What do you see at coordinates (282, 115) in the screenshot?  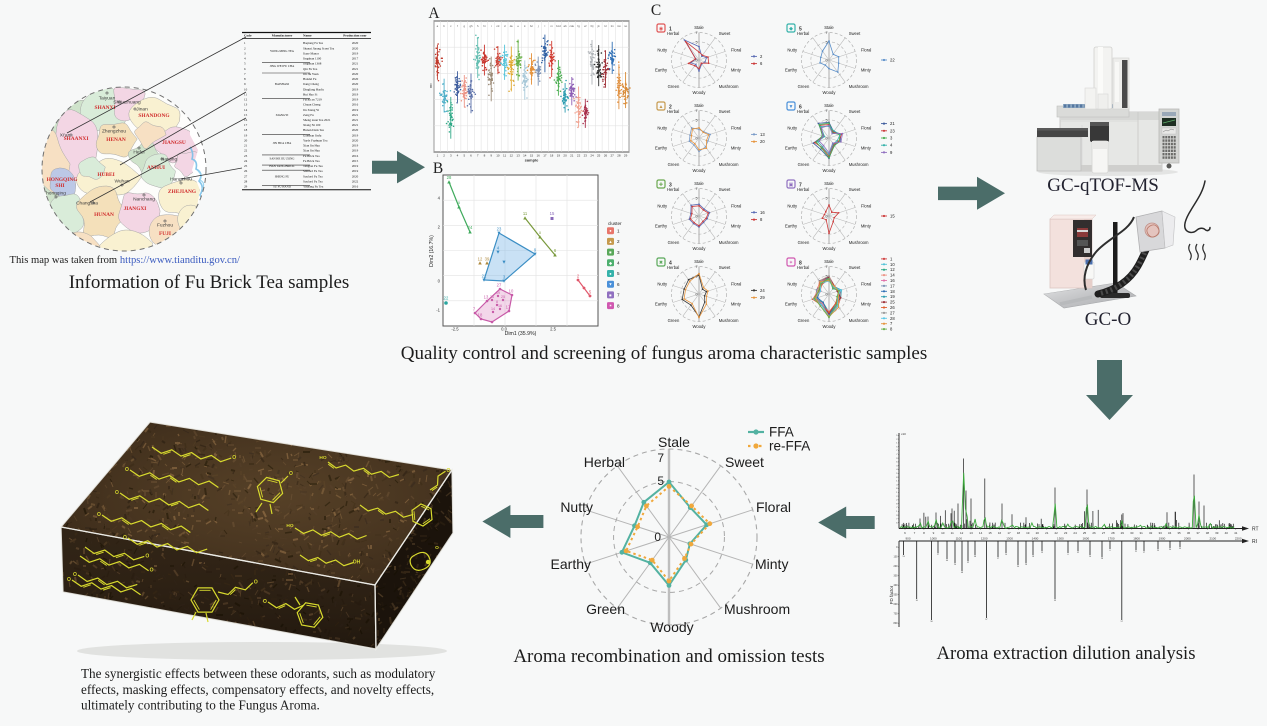 I see `svg-text: XIANGYI` at bounding box center [282, 115].